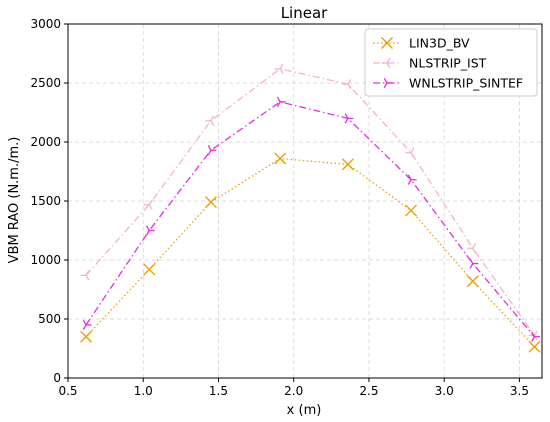 The width and height of the screenshot is (550, 422). What do you see at coordinates (45, 260) in the screenshot?
I see `y-tick-label: 1000` at bounding box center [45, 260].